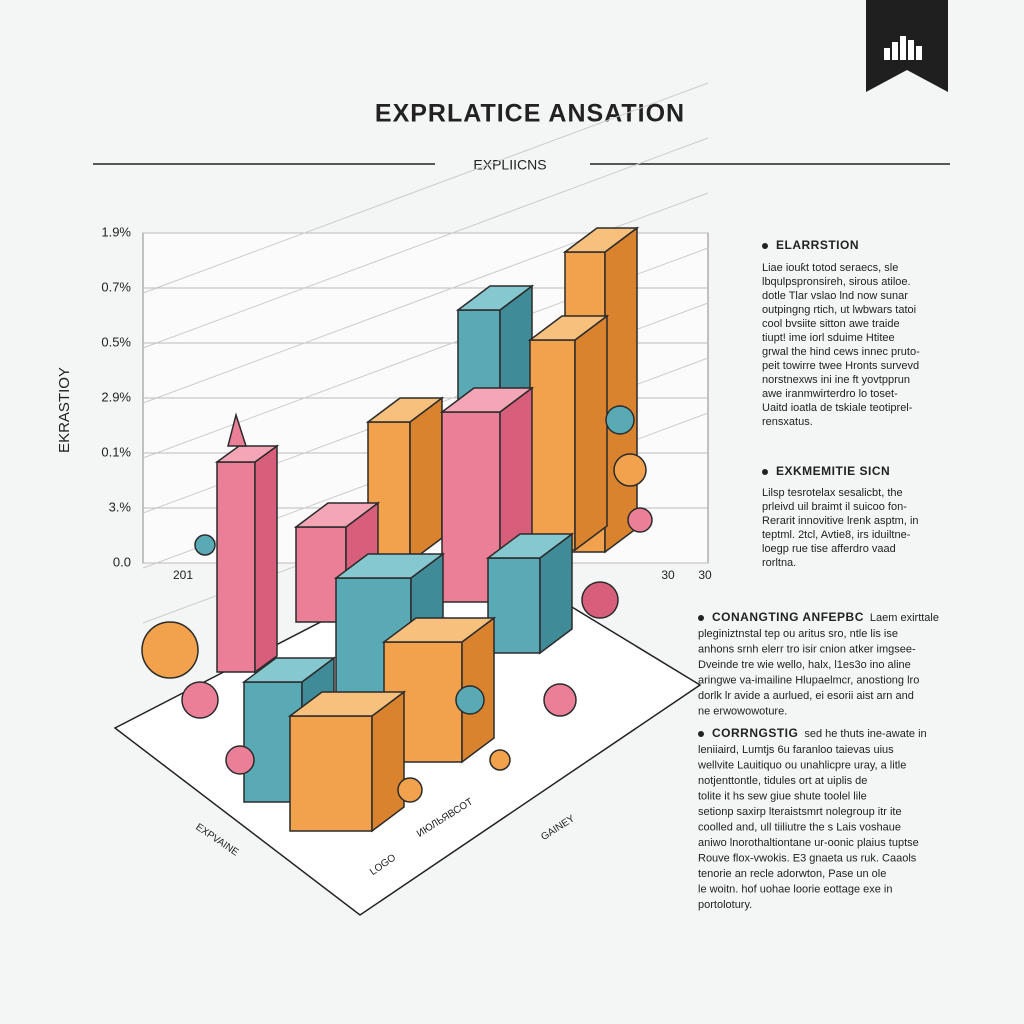  Describe the element at coordinates (742, 711) in the screenshot. I see `section-line: ne erwowowoture.` at that location.